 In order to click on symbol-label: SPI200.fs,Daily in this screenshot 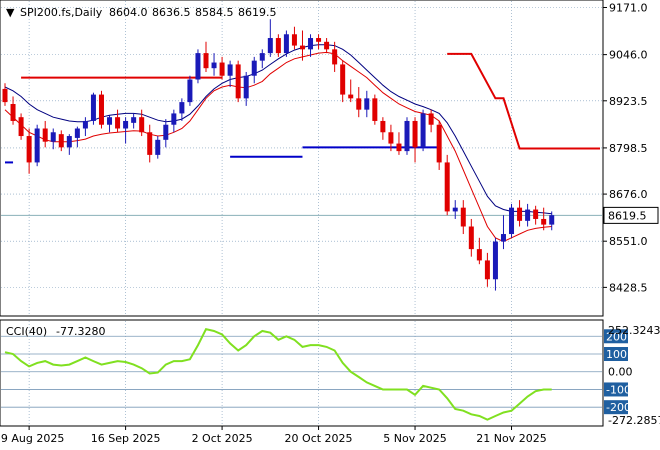, I will do `click(61, 12)`.